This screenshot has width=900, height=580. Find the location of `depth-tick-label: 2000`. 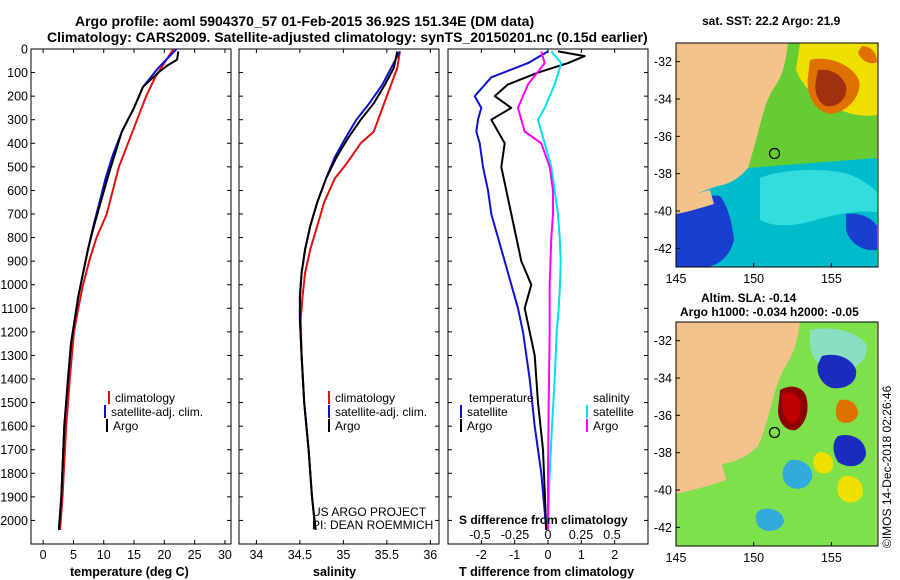

depth-tick-label: 2000 is located at coordinates (14, 521).